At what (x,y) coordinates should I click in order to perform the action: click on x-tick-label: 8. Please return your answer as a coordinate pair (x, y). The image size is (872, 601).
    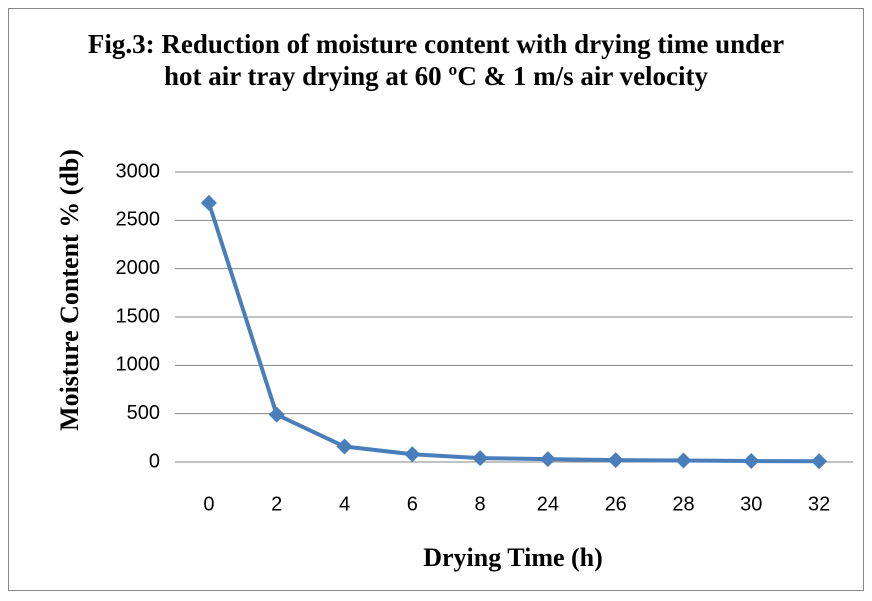
    Looking at the image, I should click on (480, 504).